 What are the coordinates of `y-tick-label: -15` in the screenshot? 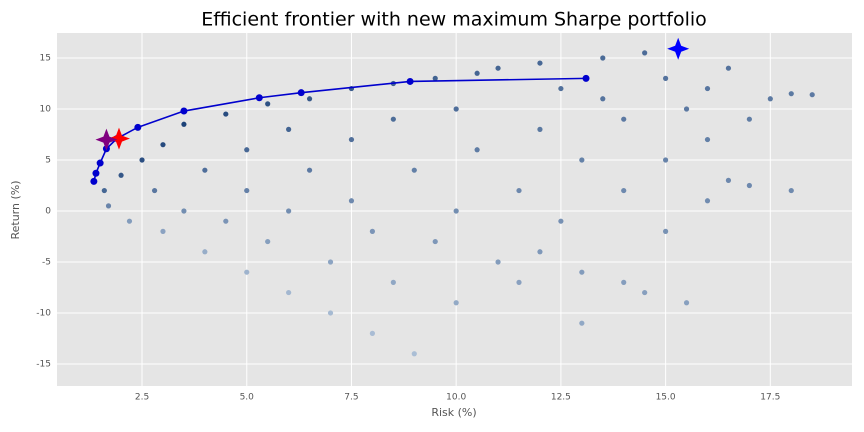 It's located at (43, 364).